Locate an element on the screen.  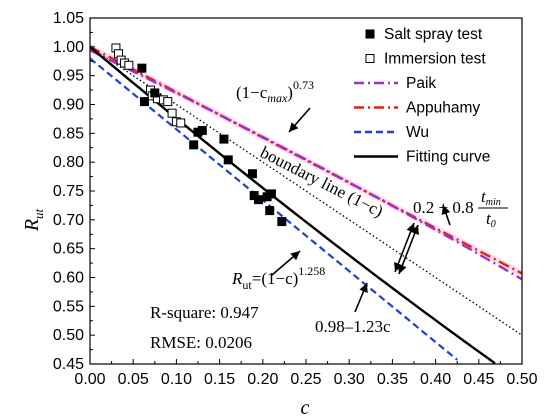
x-tick-label: 0.15 is located at coordinates (219, 379).